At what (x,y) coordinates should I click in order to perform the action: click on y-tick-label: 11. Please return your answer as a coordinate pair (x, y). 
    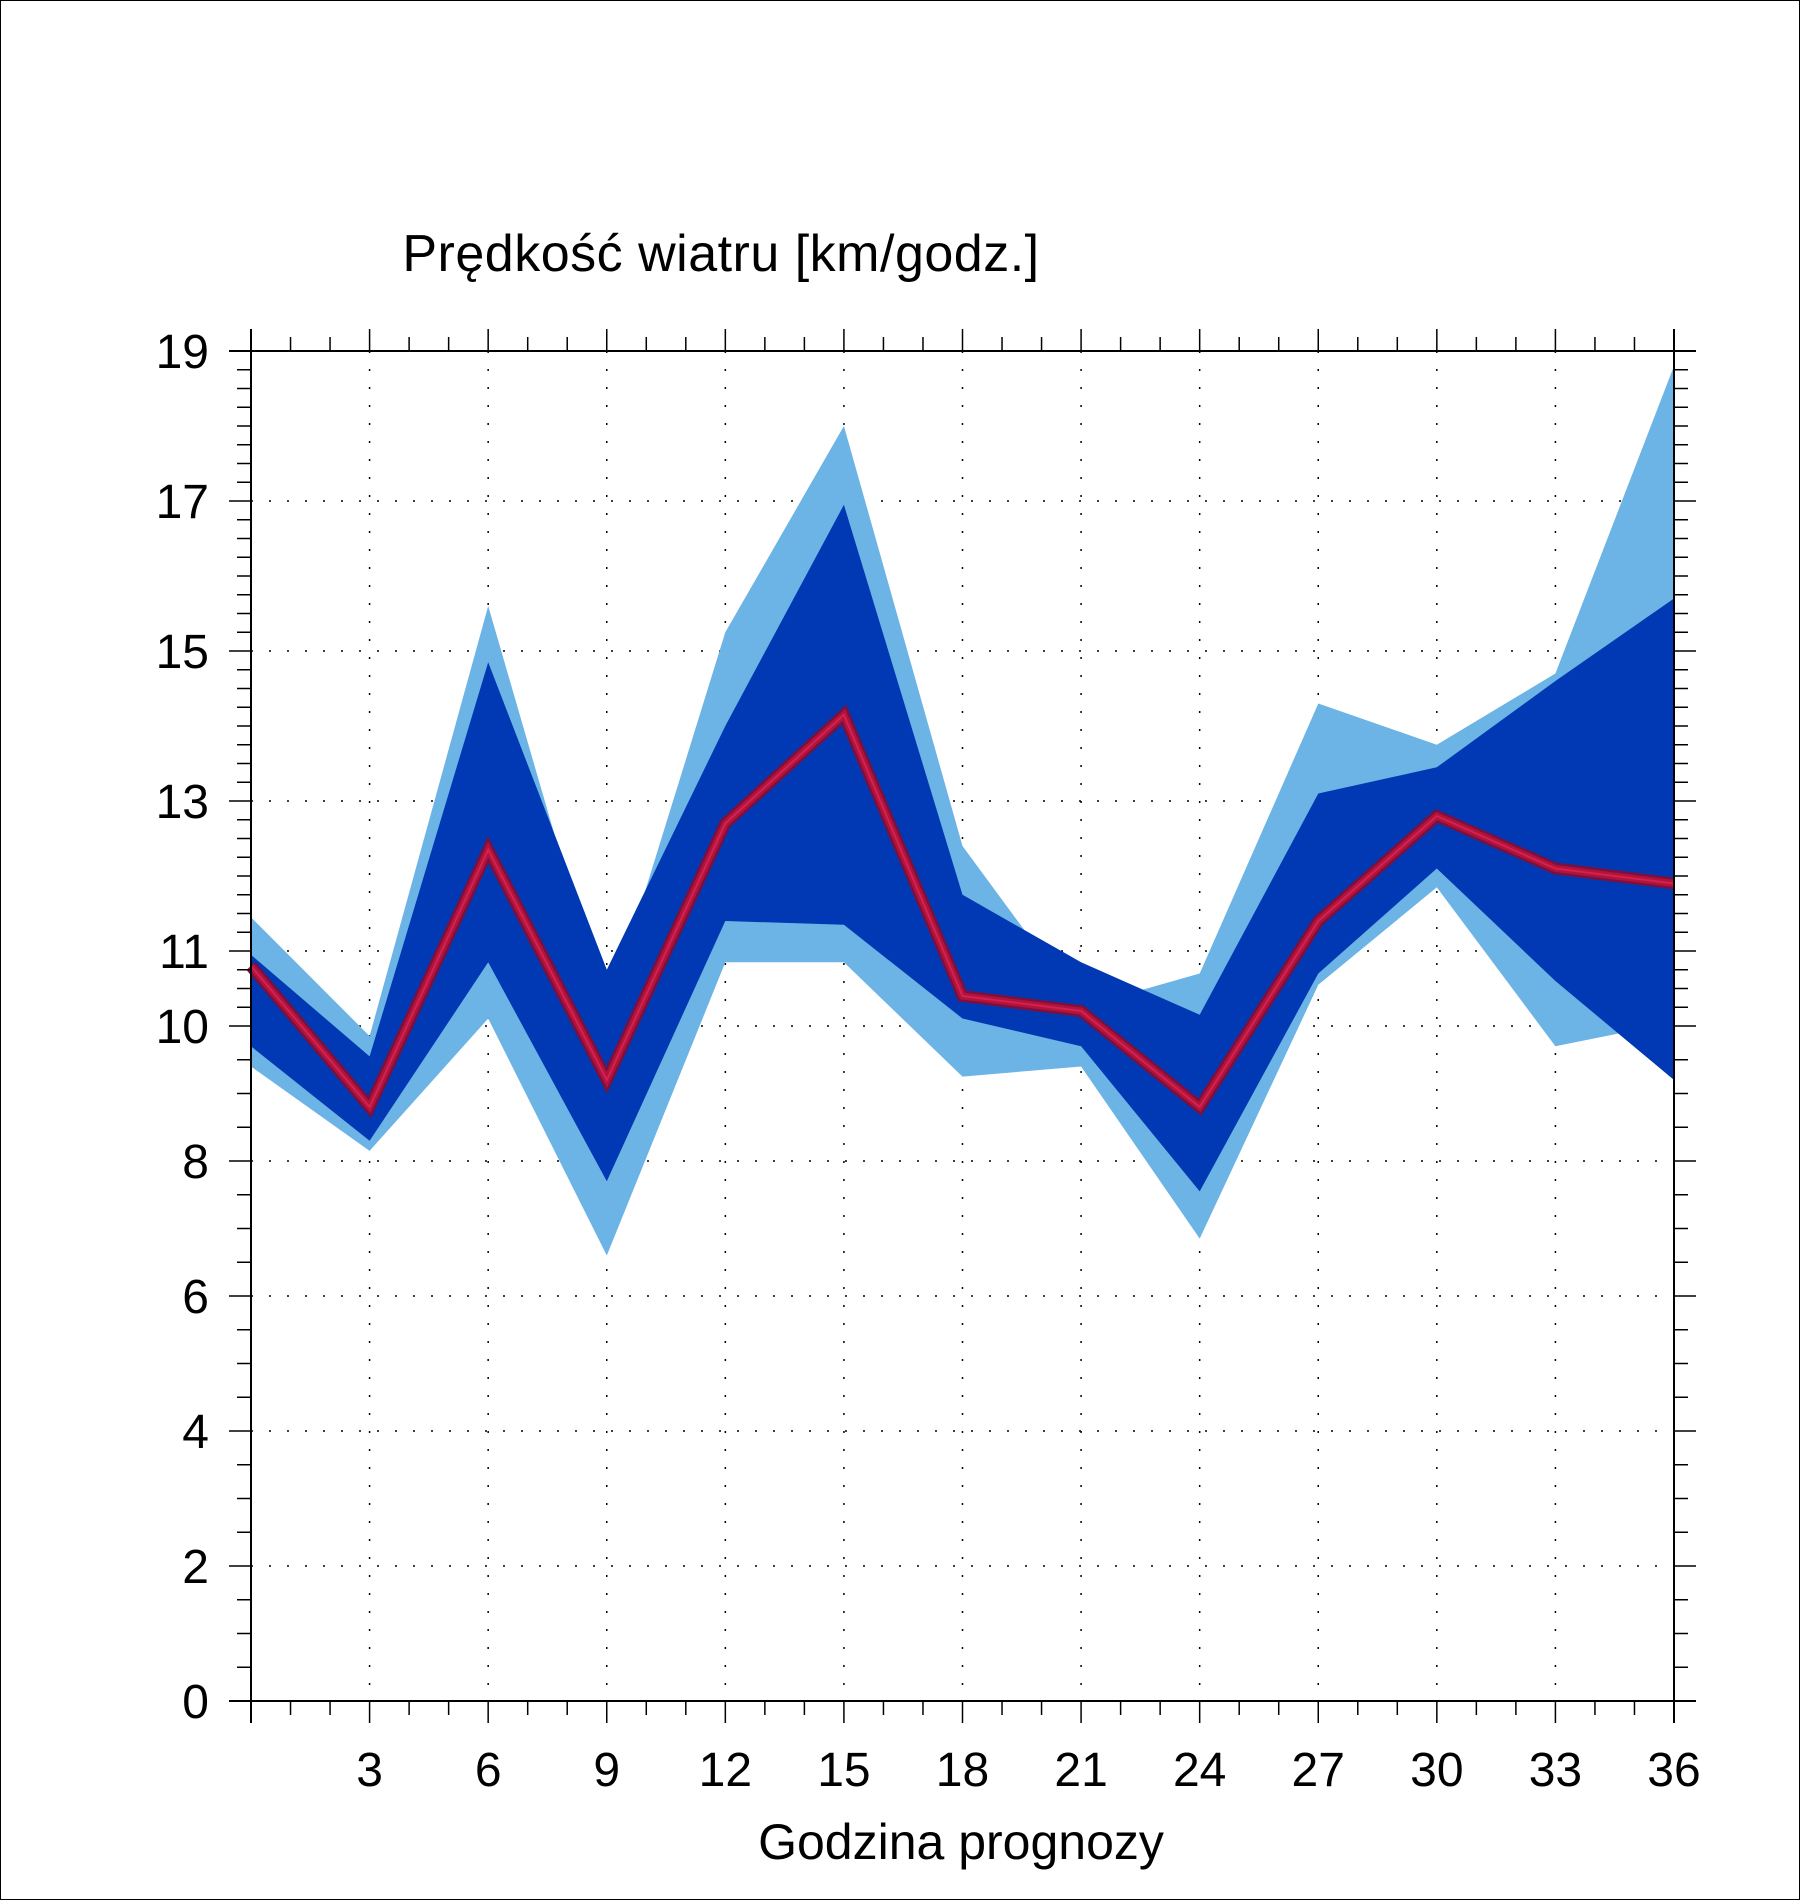
    Looking at the image, I should click on (184, 952).